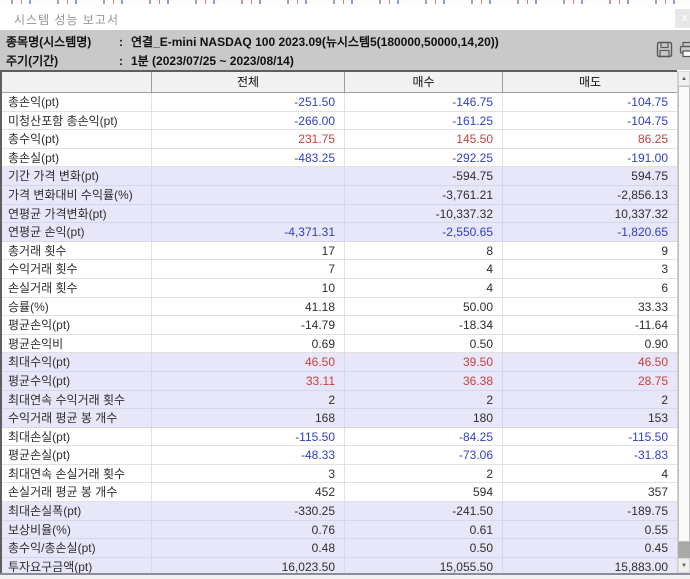 The height and width of the screenshot is (579, 690). Describe the element at coordinates (664, 49) in the screenshot. I see `save-icon` at that location.